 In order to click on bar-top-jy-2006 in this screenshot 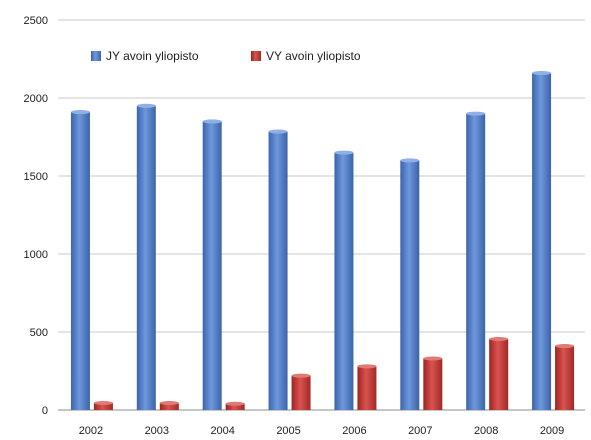, I will do `click(344, 152)`.